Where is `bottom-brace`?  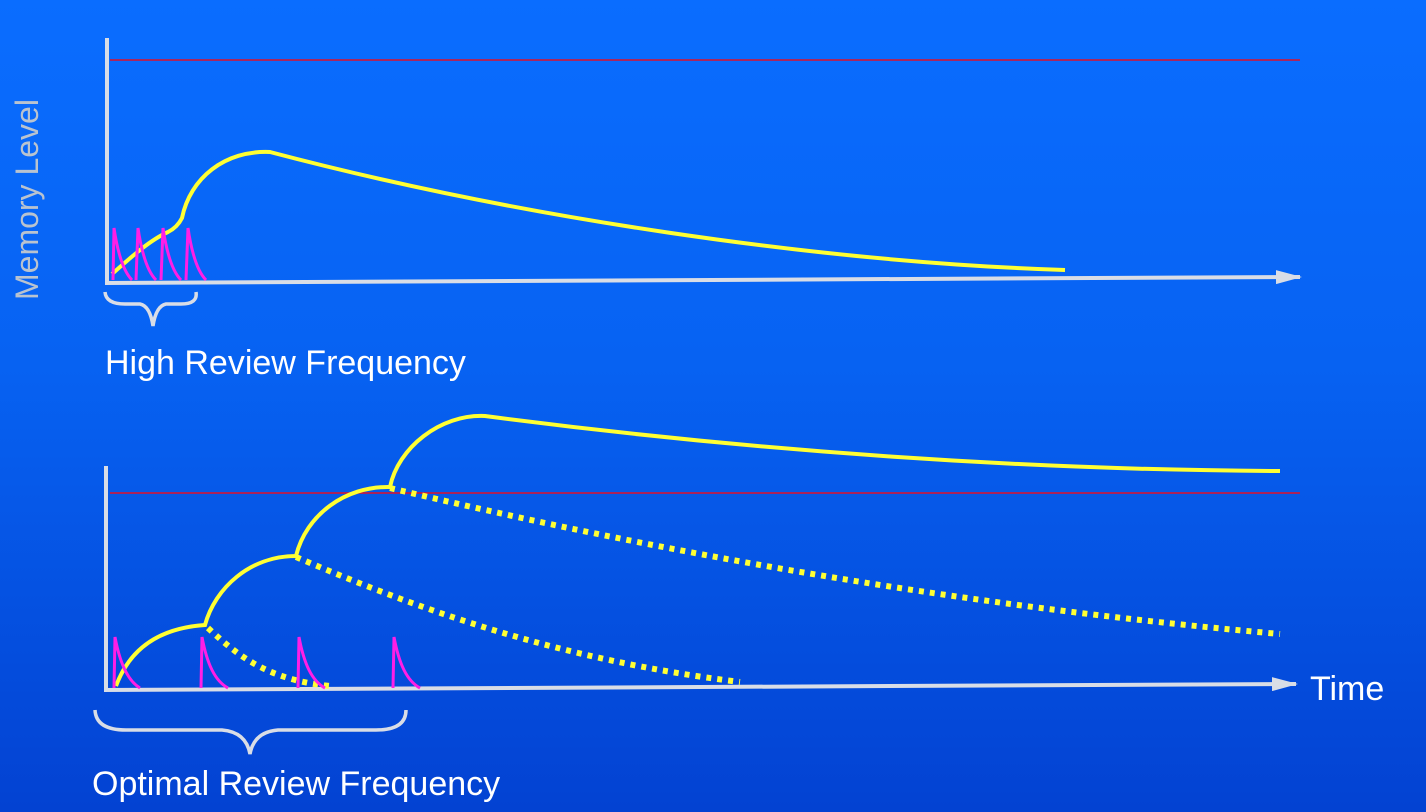 bottom-brace is located at coordinates (250, 732).